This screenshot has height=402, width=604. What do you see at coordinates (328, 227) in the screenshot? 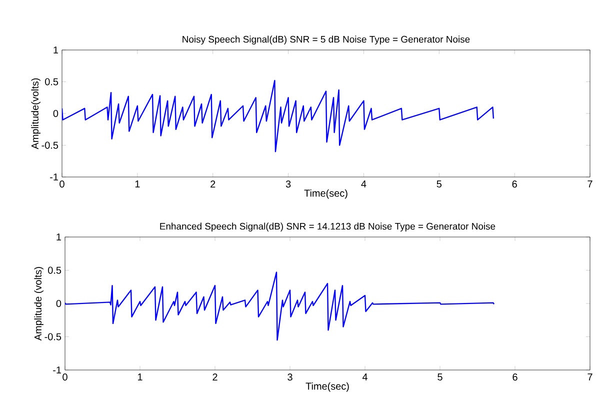
I see `chart-title: Enhanced Speech Signal(dB) SNR = 14.1213 dB Noise Type = Generator Noise` at bounding box center [328, 227].